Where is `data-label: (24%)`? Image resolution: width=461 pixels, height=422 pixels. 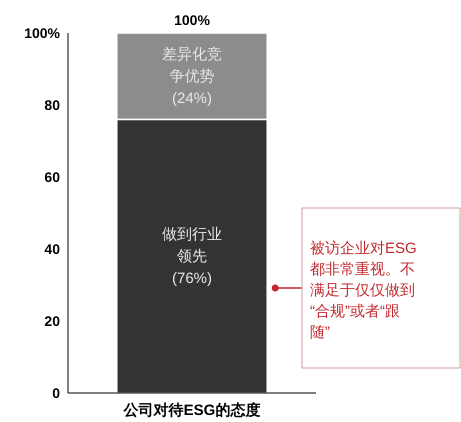 data-label: (24%) is located at coordinates (192, 99).